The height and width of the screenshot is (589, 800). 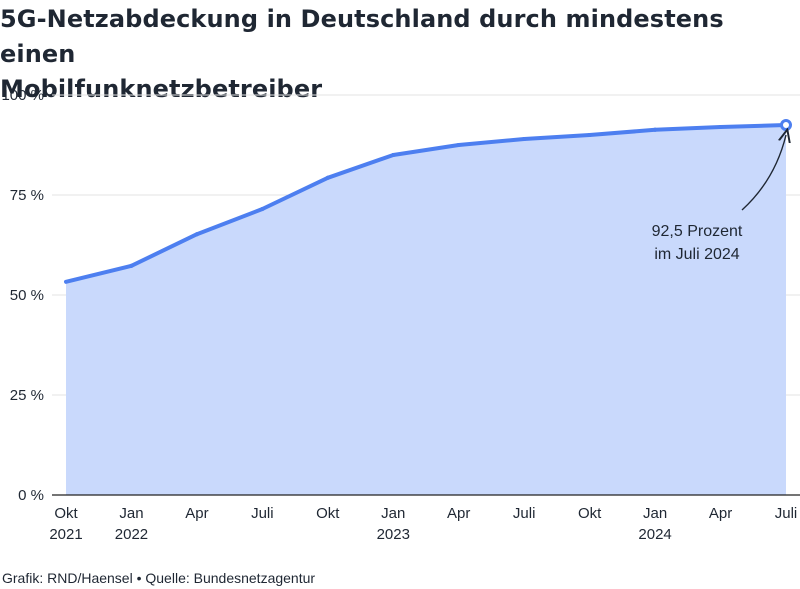 I want to click on x-tick-label-2: Apr, so click(x=196, y=513).